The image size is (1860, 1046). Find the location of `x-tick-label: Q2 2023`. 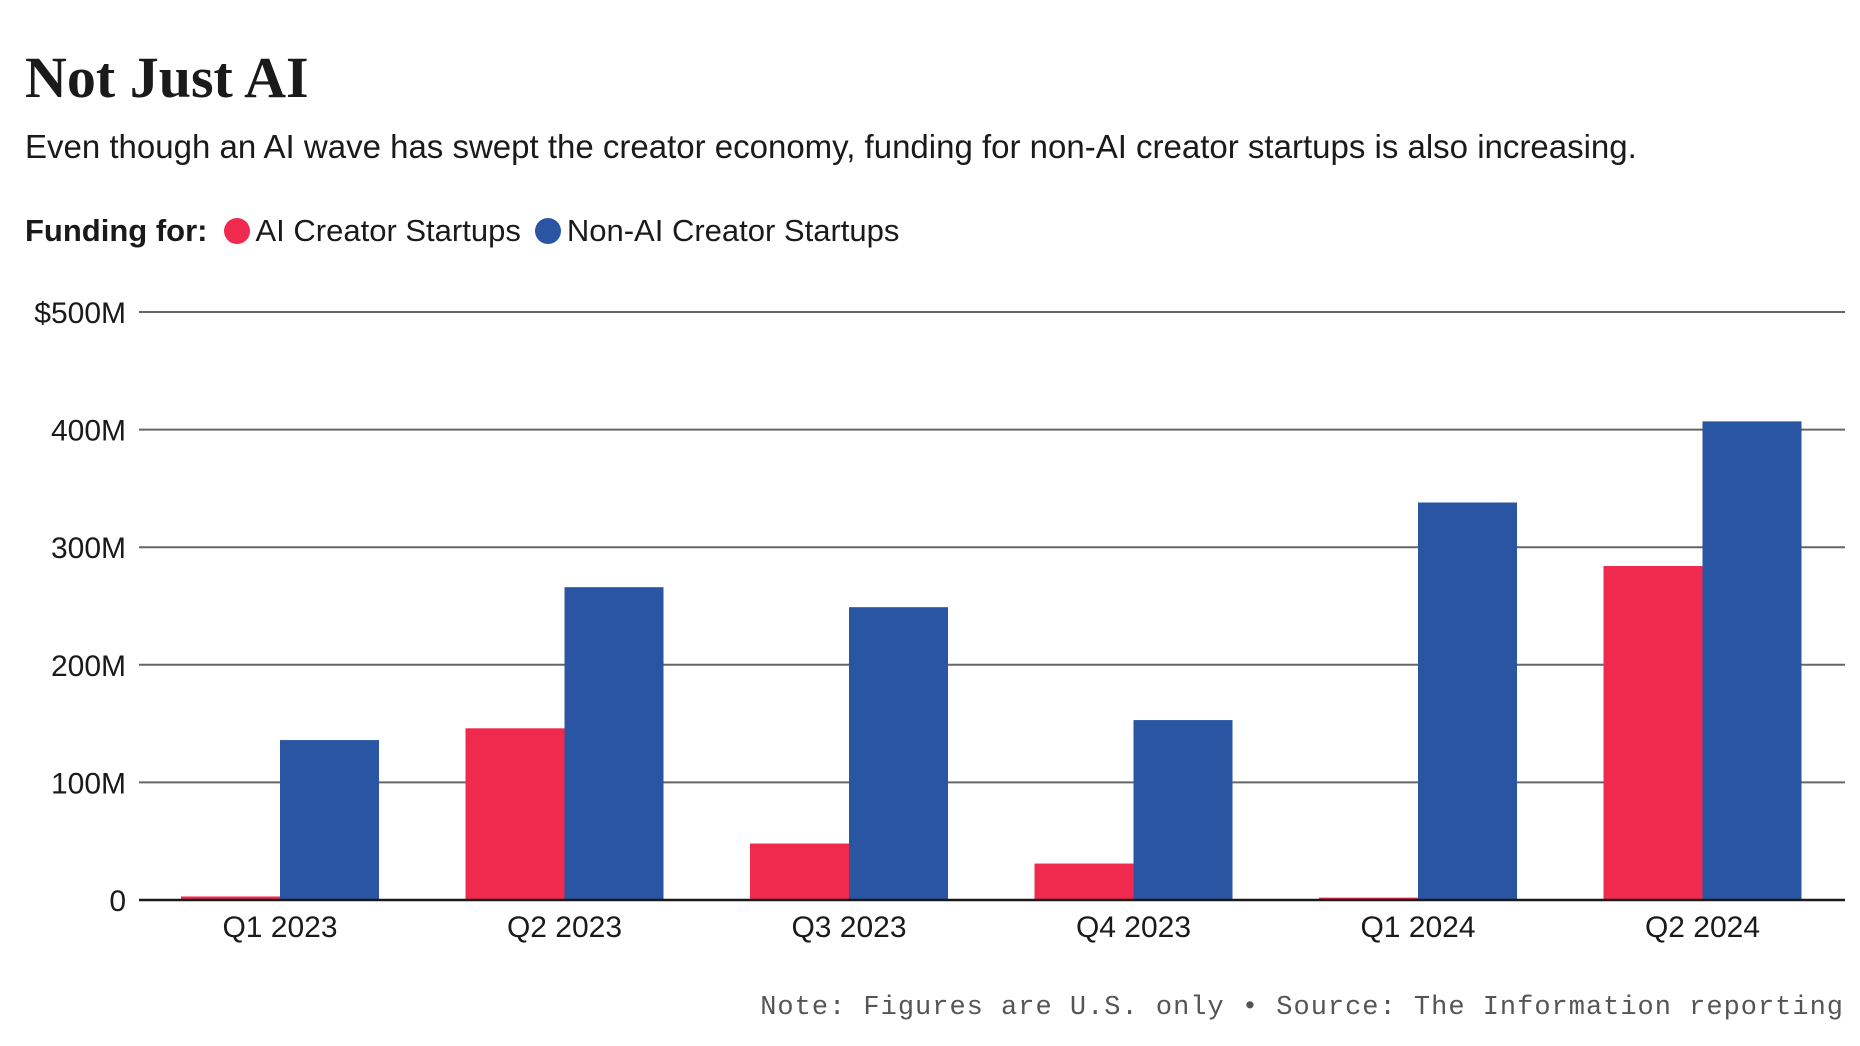

x-tick-label: Q2 2023 is located at coordinates (564, 927).